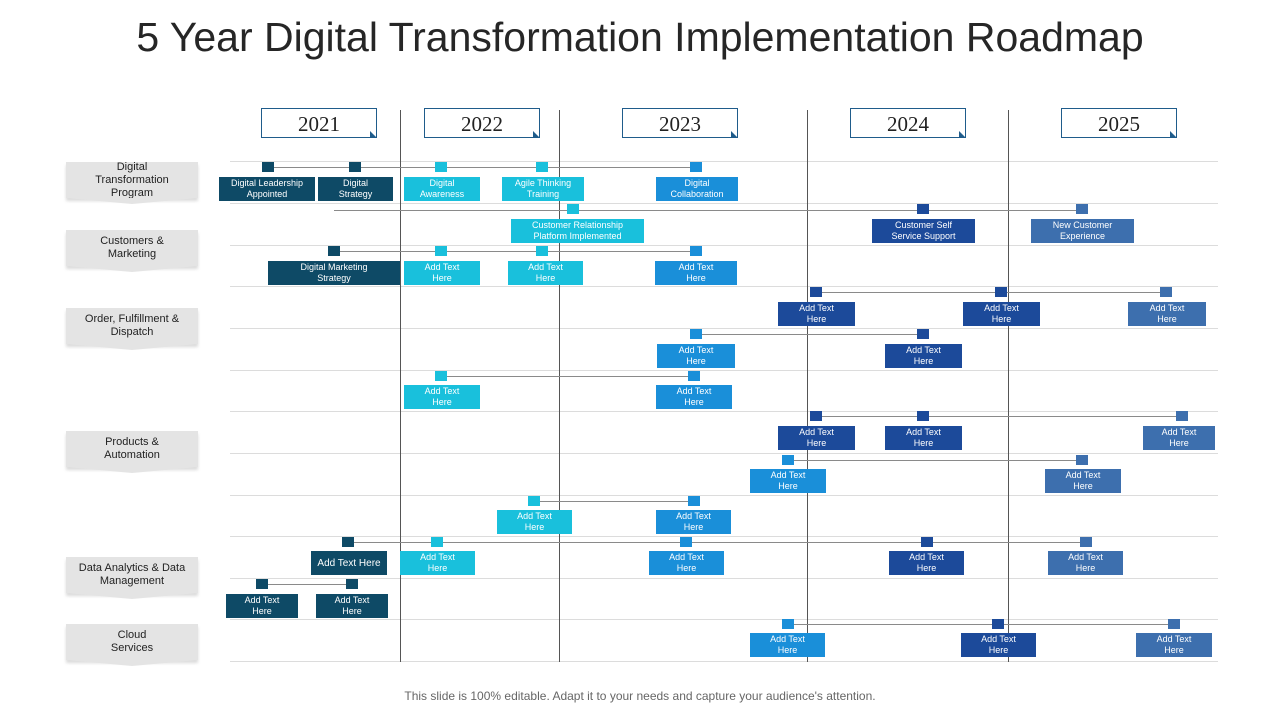 This screenshot has height=720, width=1280. I want to click on milestone-box: Digital Leadership Appointed, so click(267, 189).